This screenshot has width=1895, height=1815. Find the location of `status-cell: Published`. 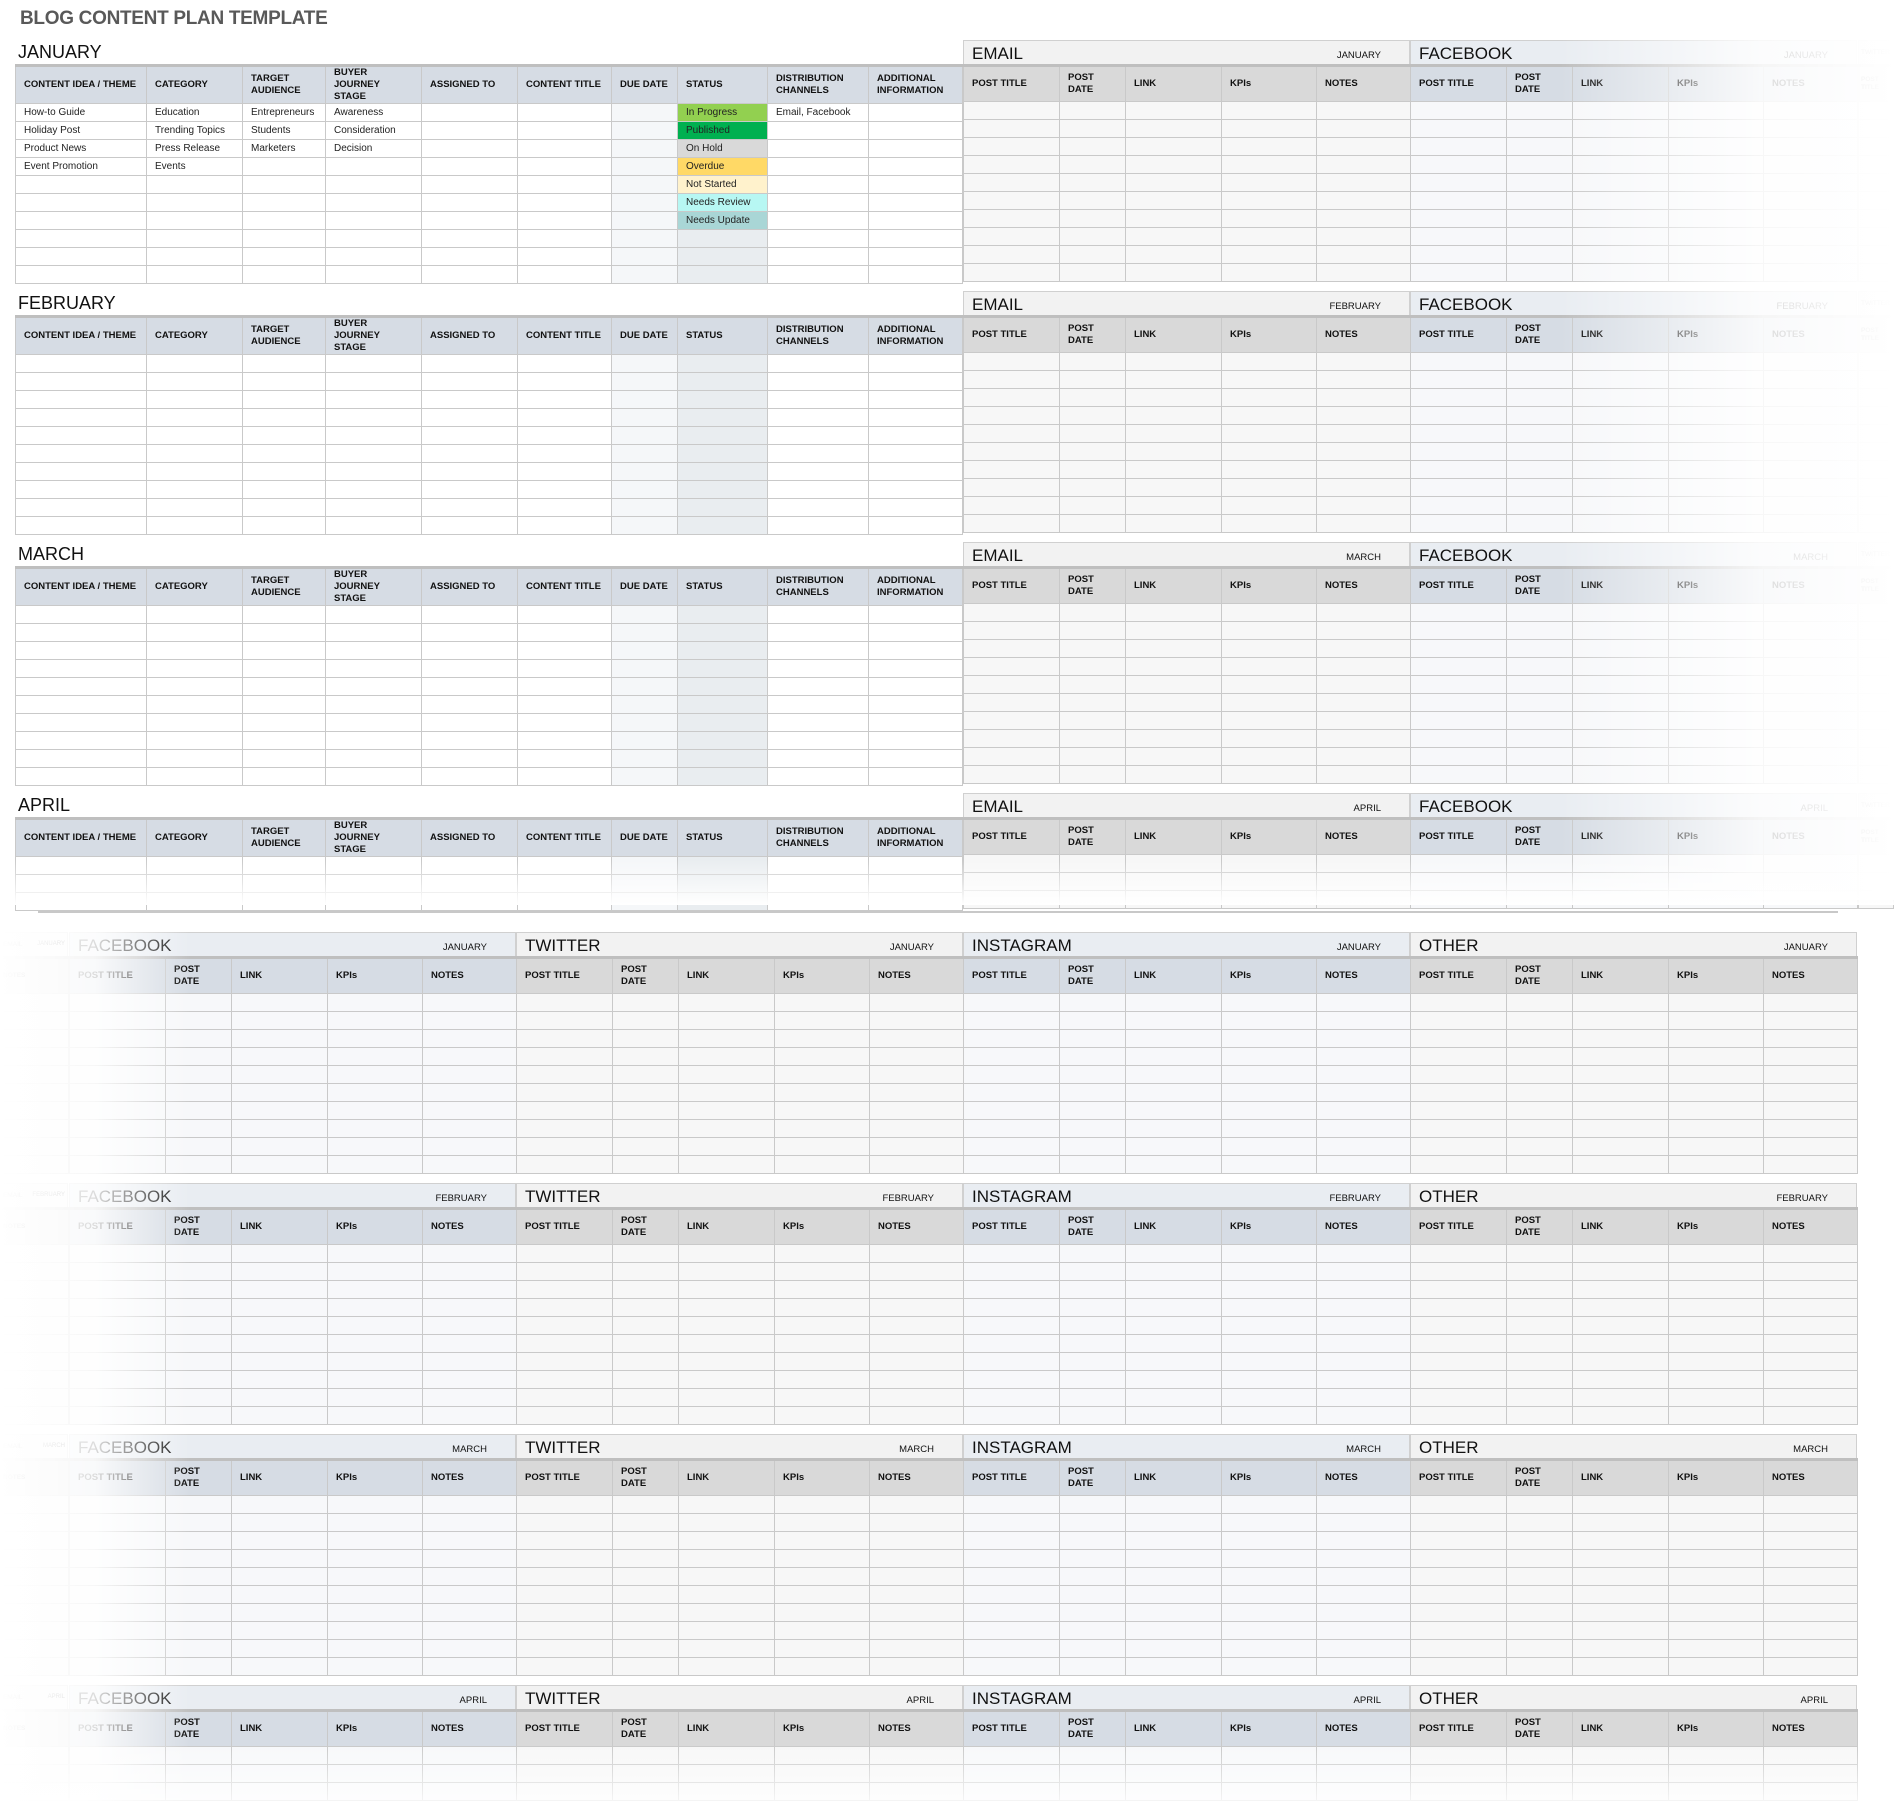

status-cell: Published is located at coordinates (722, 130).